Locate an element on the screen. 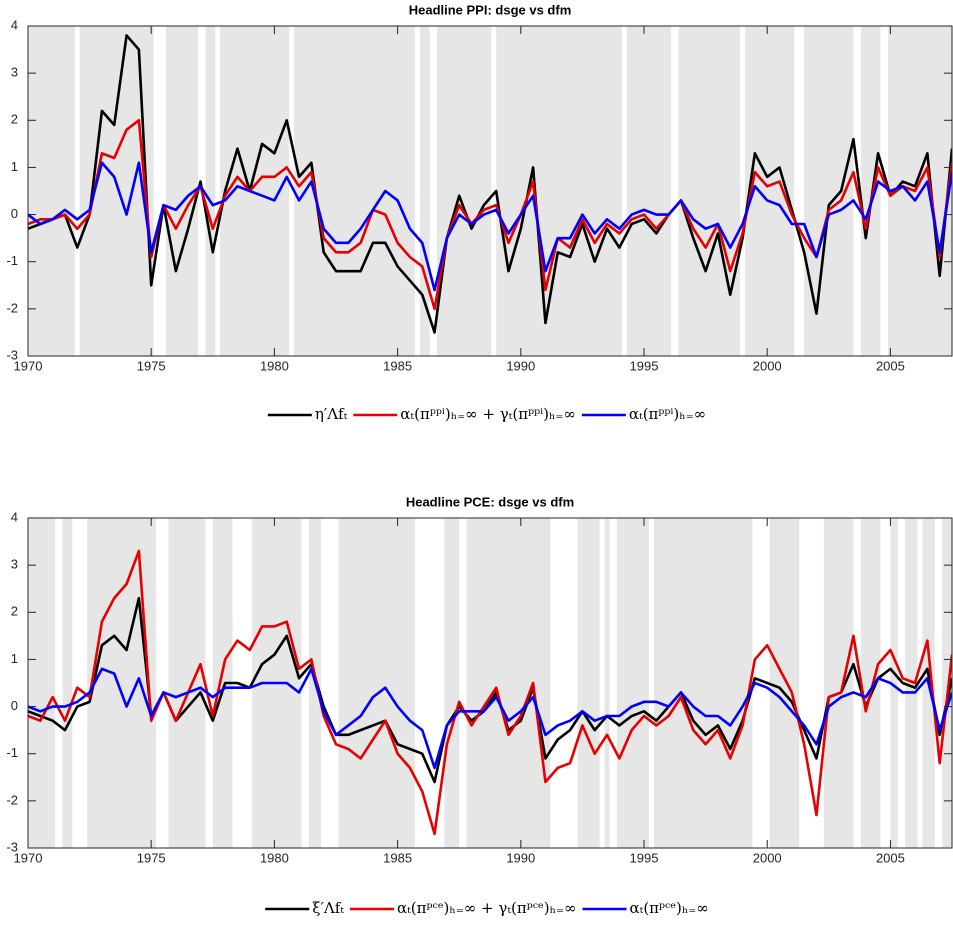  legend-label: αₜ(πᵖᶜᵉ)ₕ₌∞ is located at coordinates (669, 908).